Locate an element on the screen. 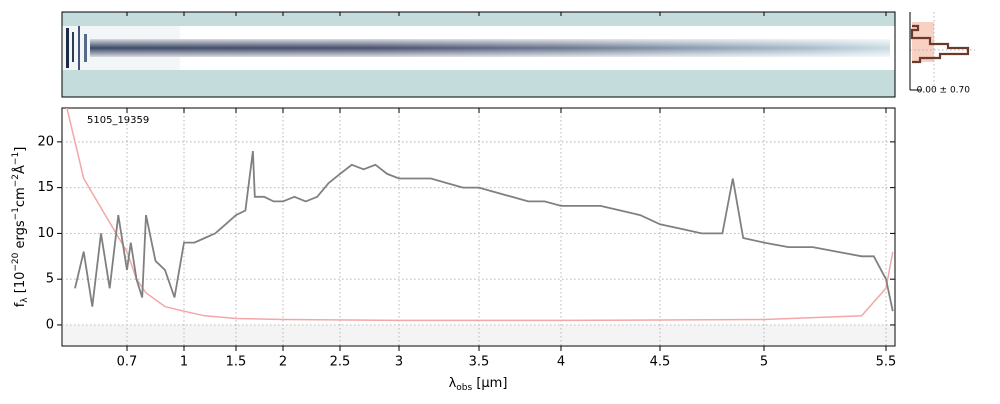 The width and height of the screenshot is (1000, 404). y-label-part: −2 is located at coordinates (16, 180).